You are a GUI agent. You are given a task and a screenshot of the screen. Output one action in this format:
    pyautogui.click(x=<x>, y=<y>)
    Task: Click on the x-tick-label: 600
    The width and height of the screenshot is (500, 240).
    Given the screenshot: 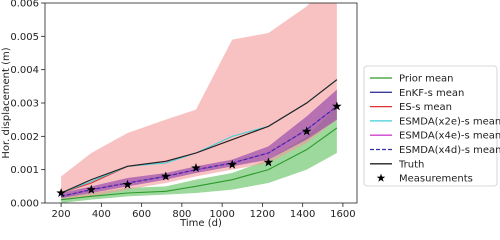 What is the action you would take?
    pyautogui.click(x=141, y=214)
    